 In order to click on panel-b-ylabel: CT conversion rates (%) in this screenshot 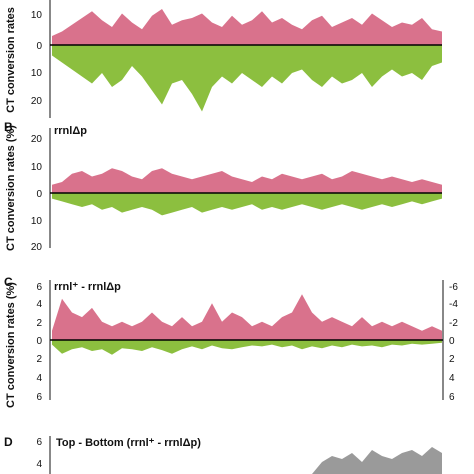, I will do `click(11, 188)`.